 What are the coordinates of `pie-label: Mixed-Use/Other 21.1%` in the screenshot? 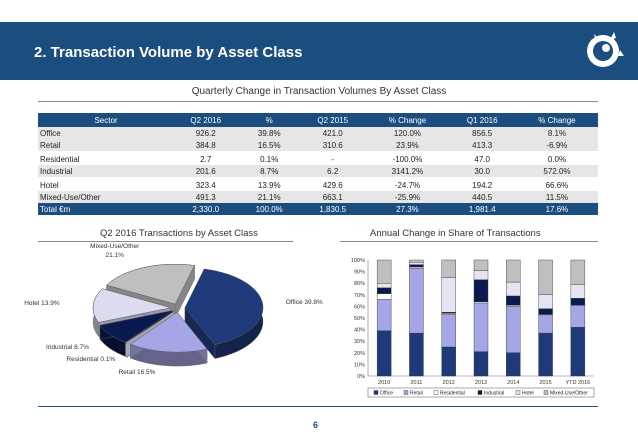 It's located at (115, 251).